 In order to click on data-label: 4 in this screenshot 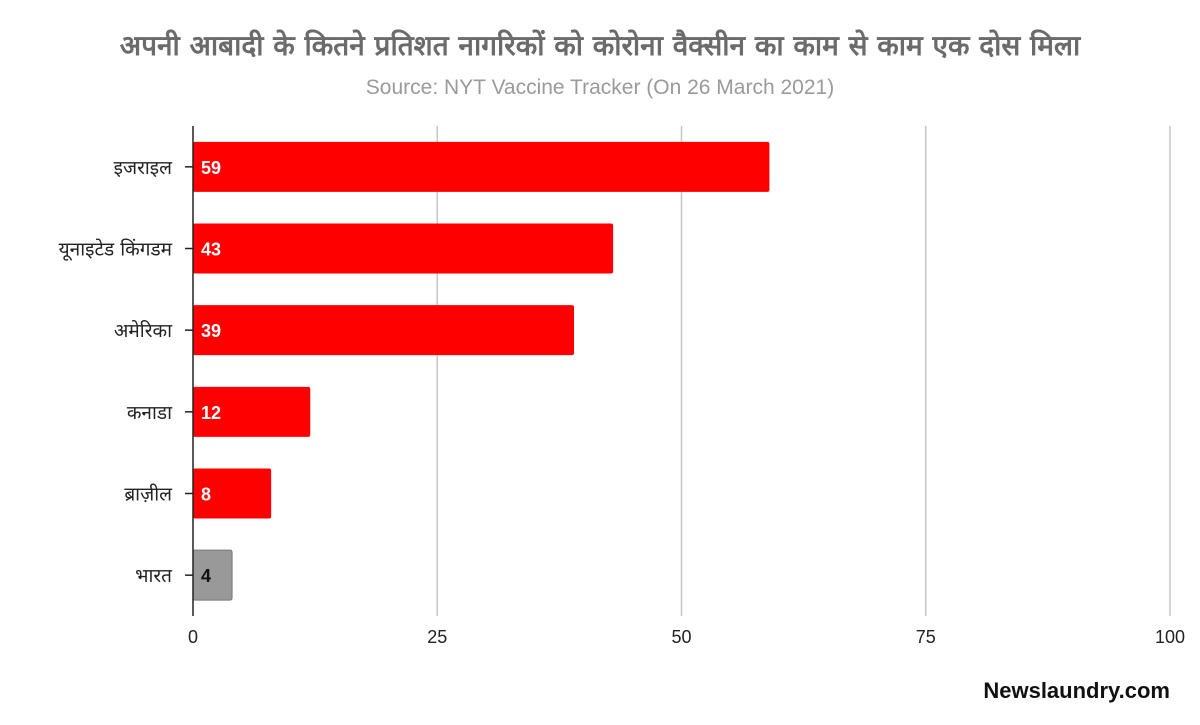, I will do `click(206, 576)`.